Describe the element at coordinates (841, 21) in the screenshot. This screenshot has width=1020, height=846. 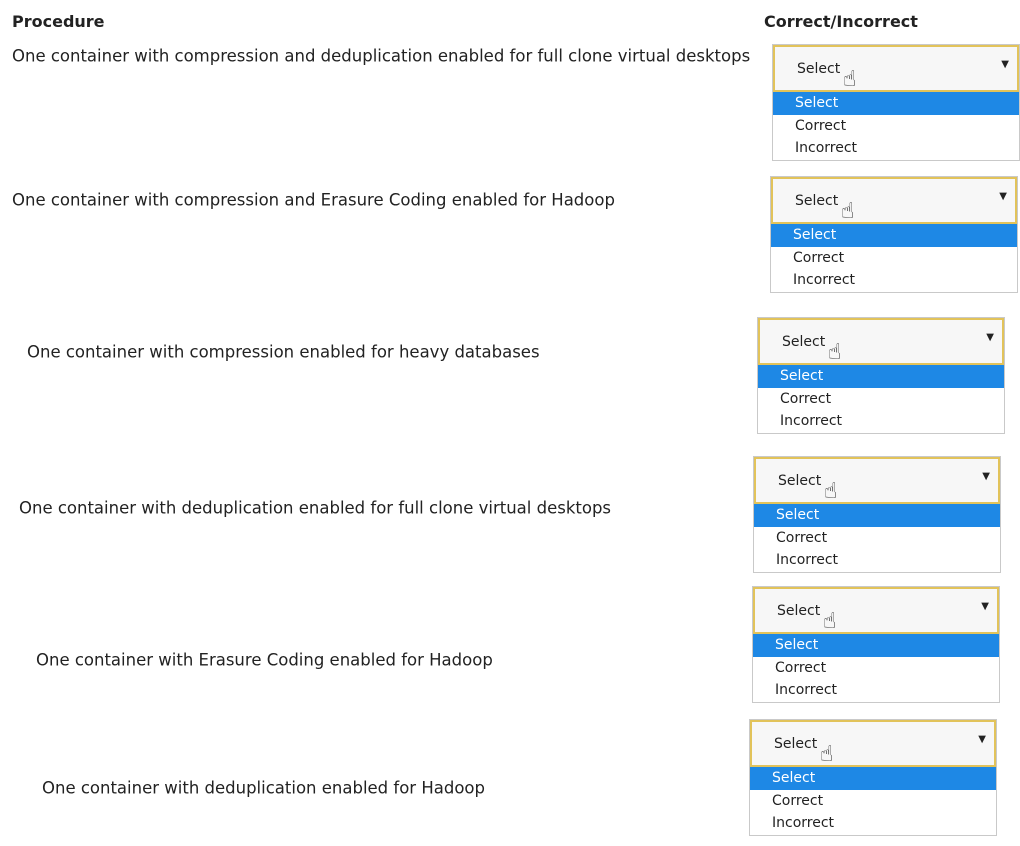
I see `answer-header: Correct/Incorrect` at that location.